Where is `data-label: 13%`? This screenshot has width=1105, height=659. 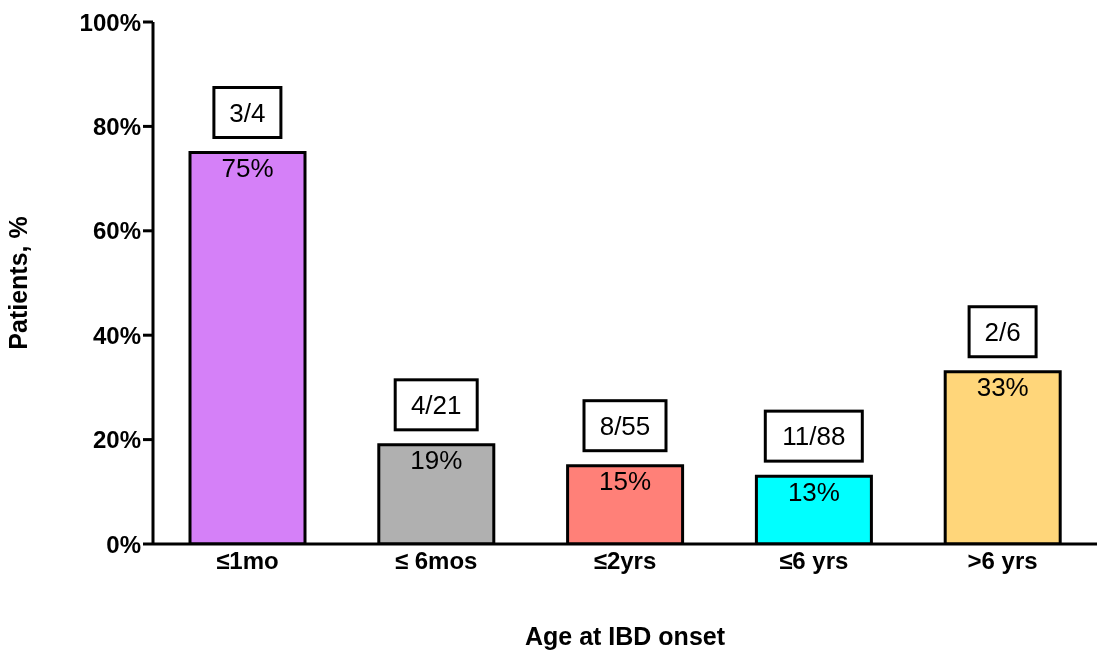 data-label: 13% is located at coordinates (813, 491).